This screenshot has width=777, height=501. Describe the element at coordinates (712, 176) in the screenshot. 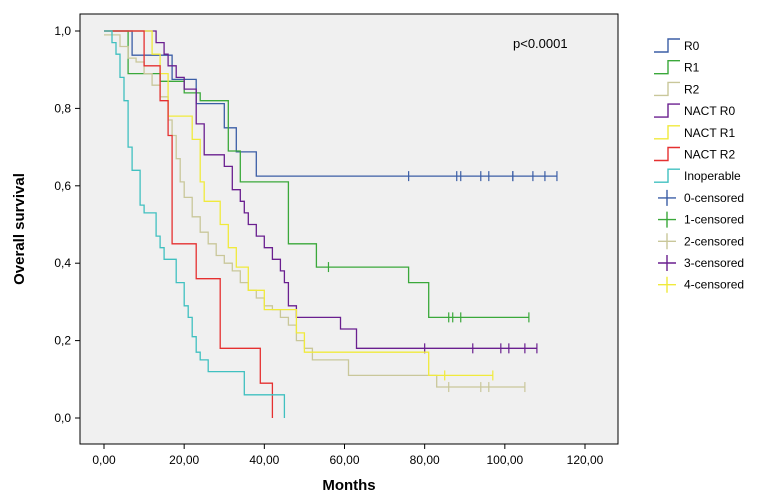

I see `legend-label: Inoperable` at that location.